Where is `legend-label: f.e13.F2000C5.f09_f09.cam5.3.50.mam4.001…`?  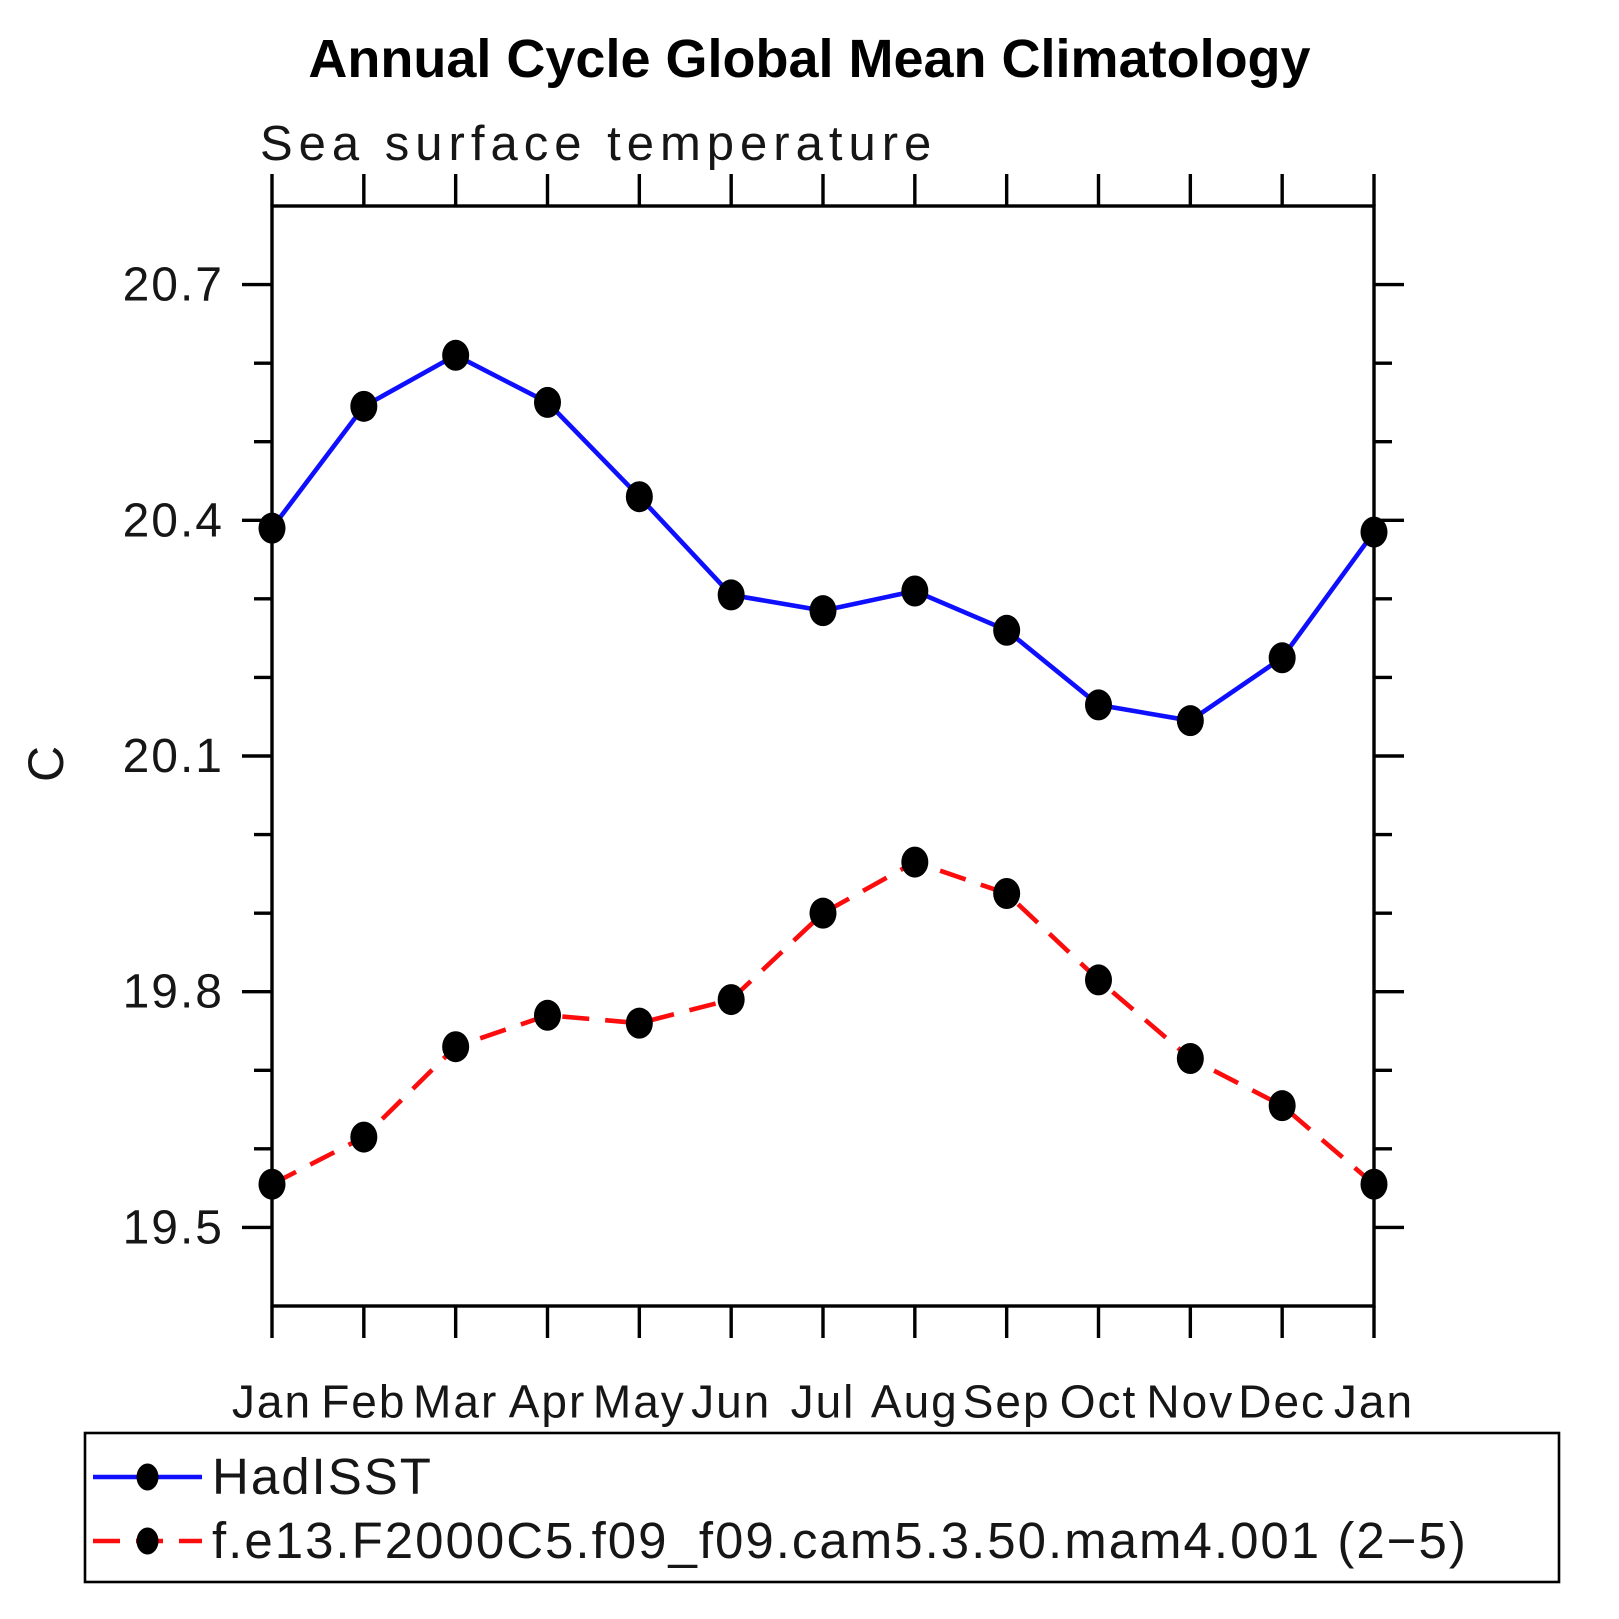 legend-label: f.e13.F2000C5.f09_f09.cam5.3.50.mam4.001… is located at coordinates (840, 1540).